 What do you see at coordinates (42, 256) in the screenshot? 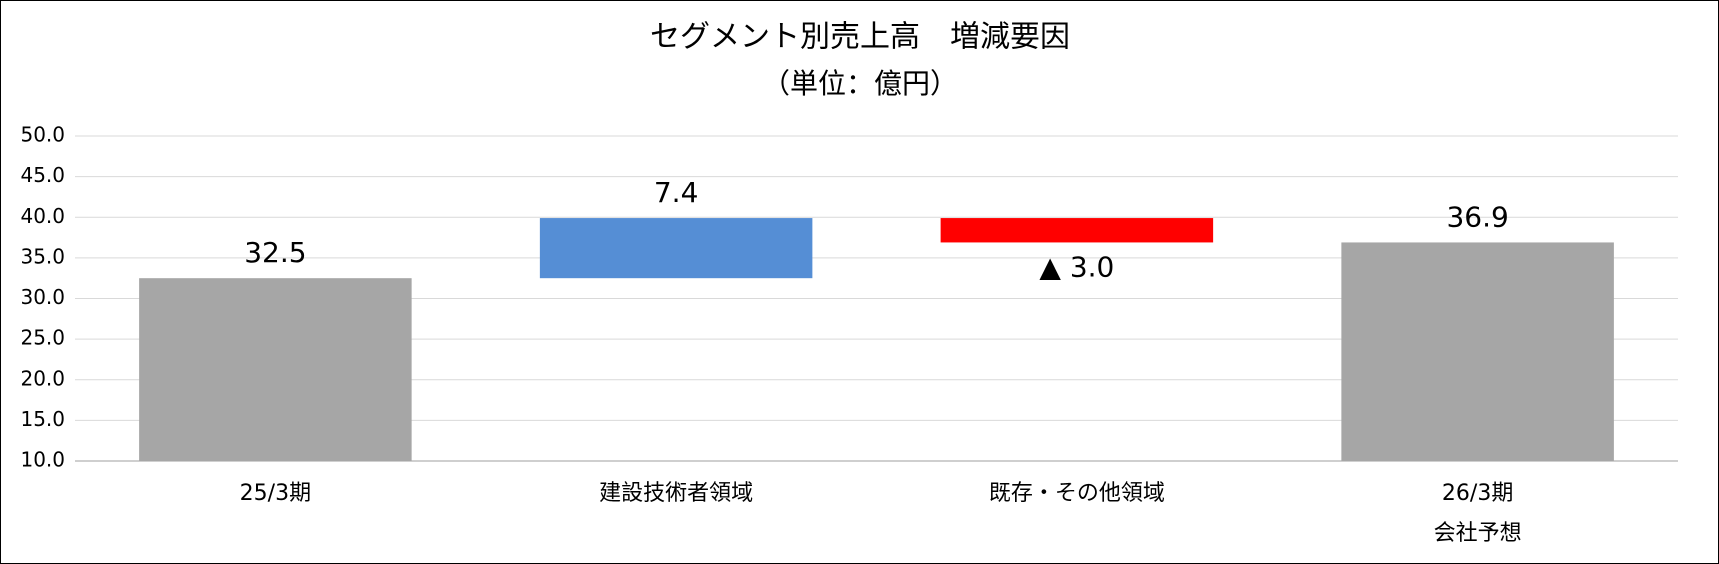
I see `y-tick-label: 35.0` at bounding box center [42, 256].